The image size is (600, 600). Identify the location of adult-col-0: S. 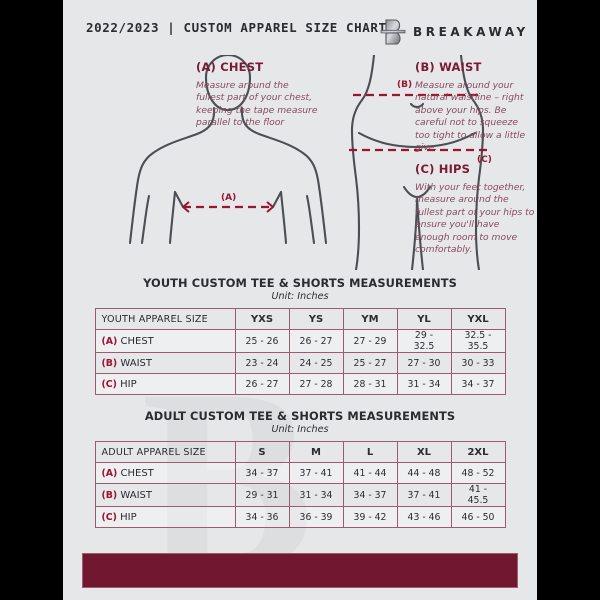
(262, 452).